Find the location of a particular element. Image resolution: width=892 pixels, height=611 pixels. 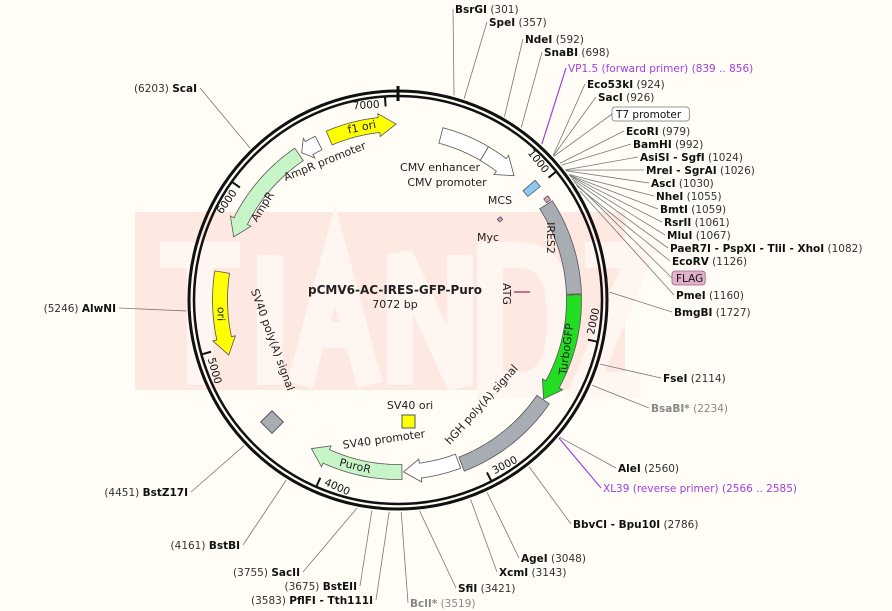

site-name: BbvCI - Bpu10I is located at coordinates (616, 525).